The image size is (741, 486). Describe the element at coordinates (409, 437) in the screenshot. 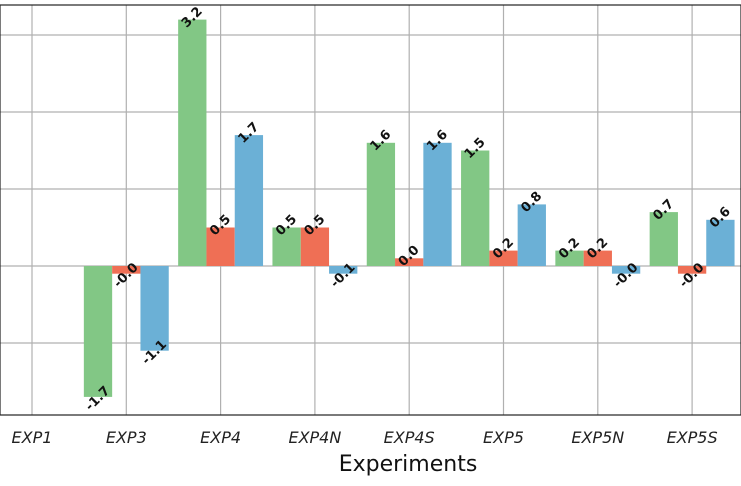

I see `x-tick-label: EXP4S` at that location.